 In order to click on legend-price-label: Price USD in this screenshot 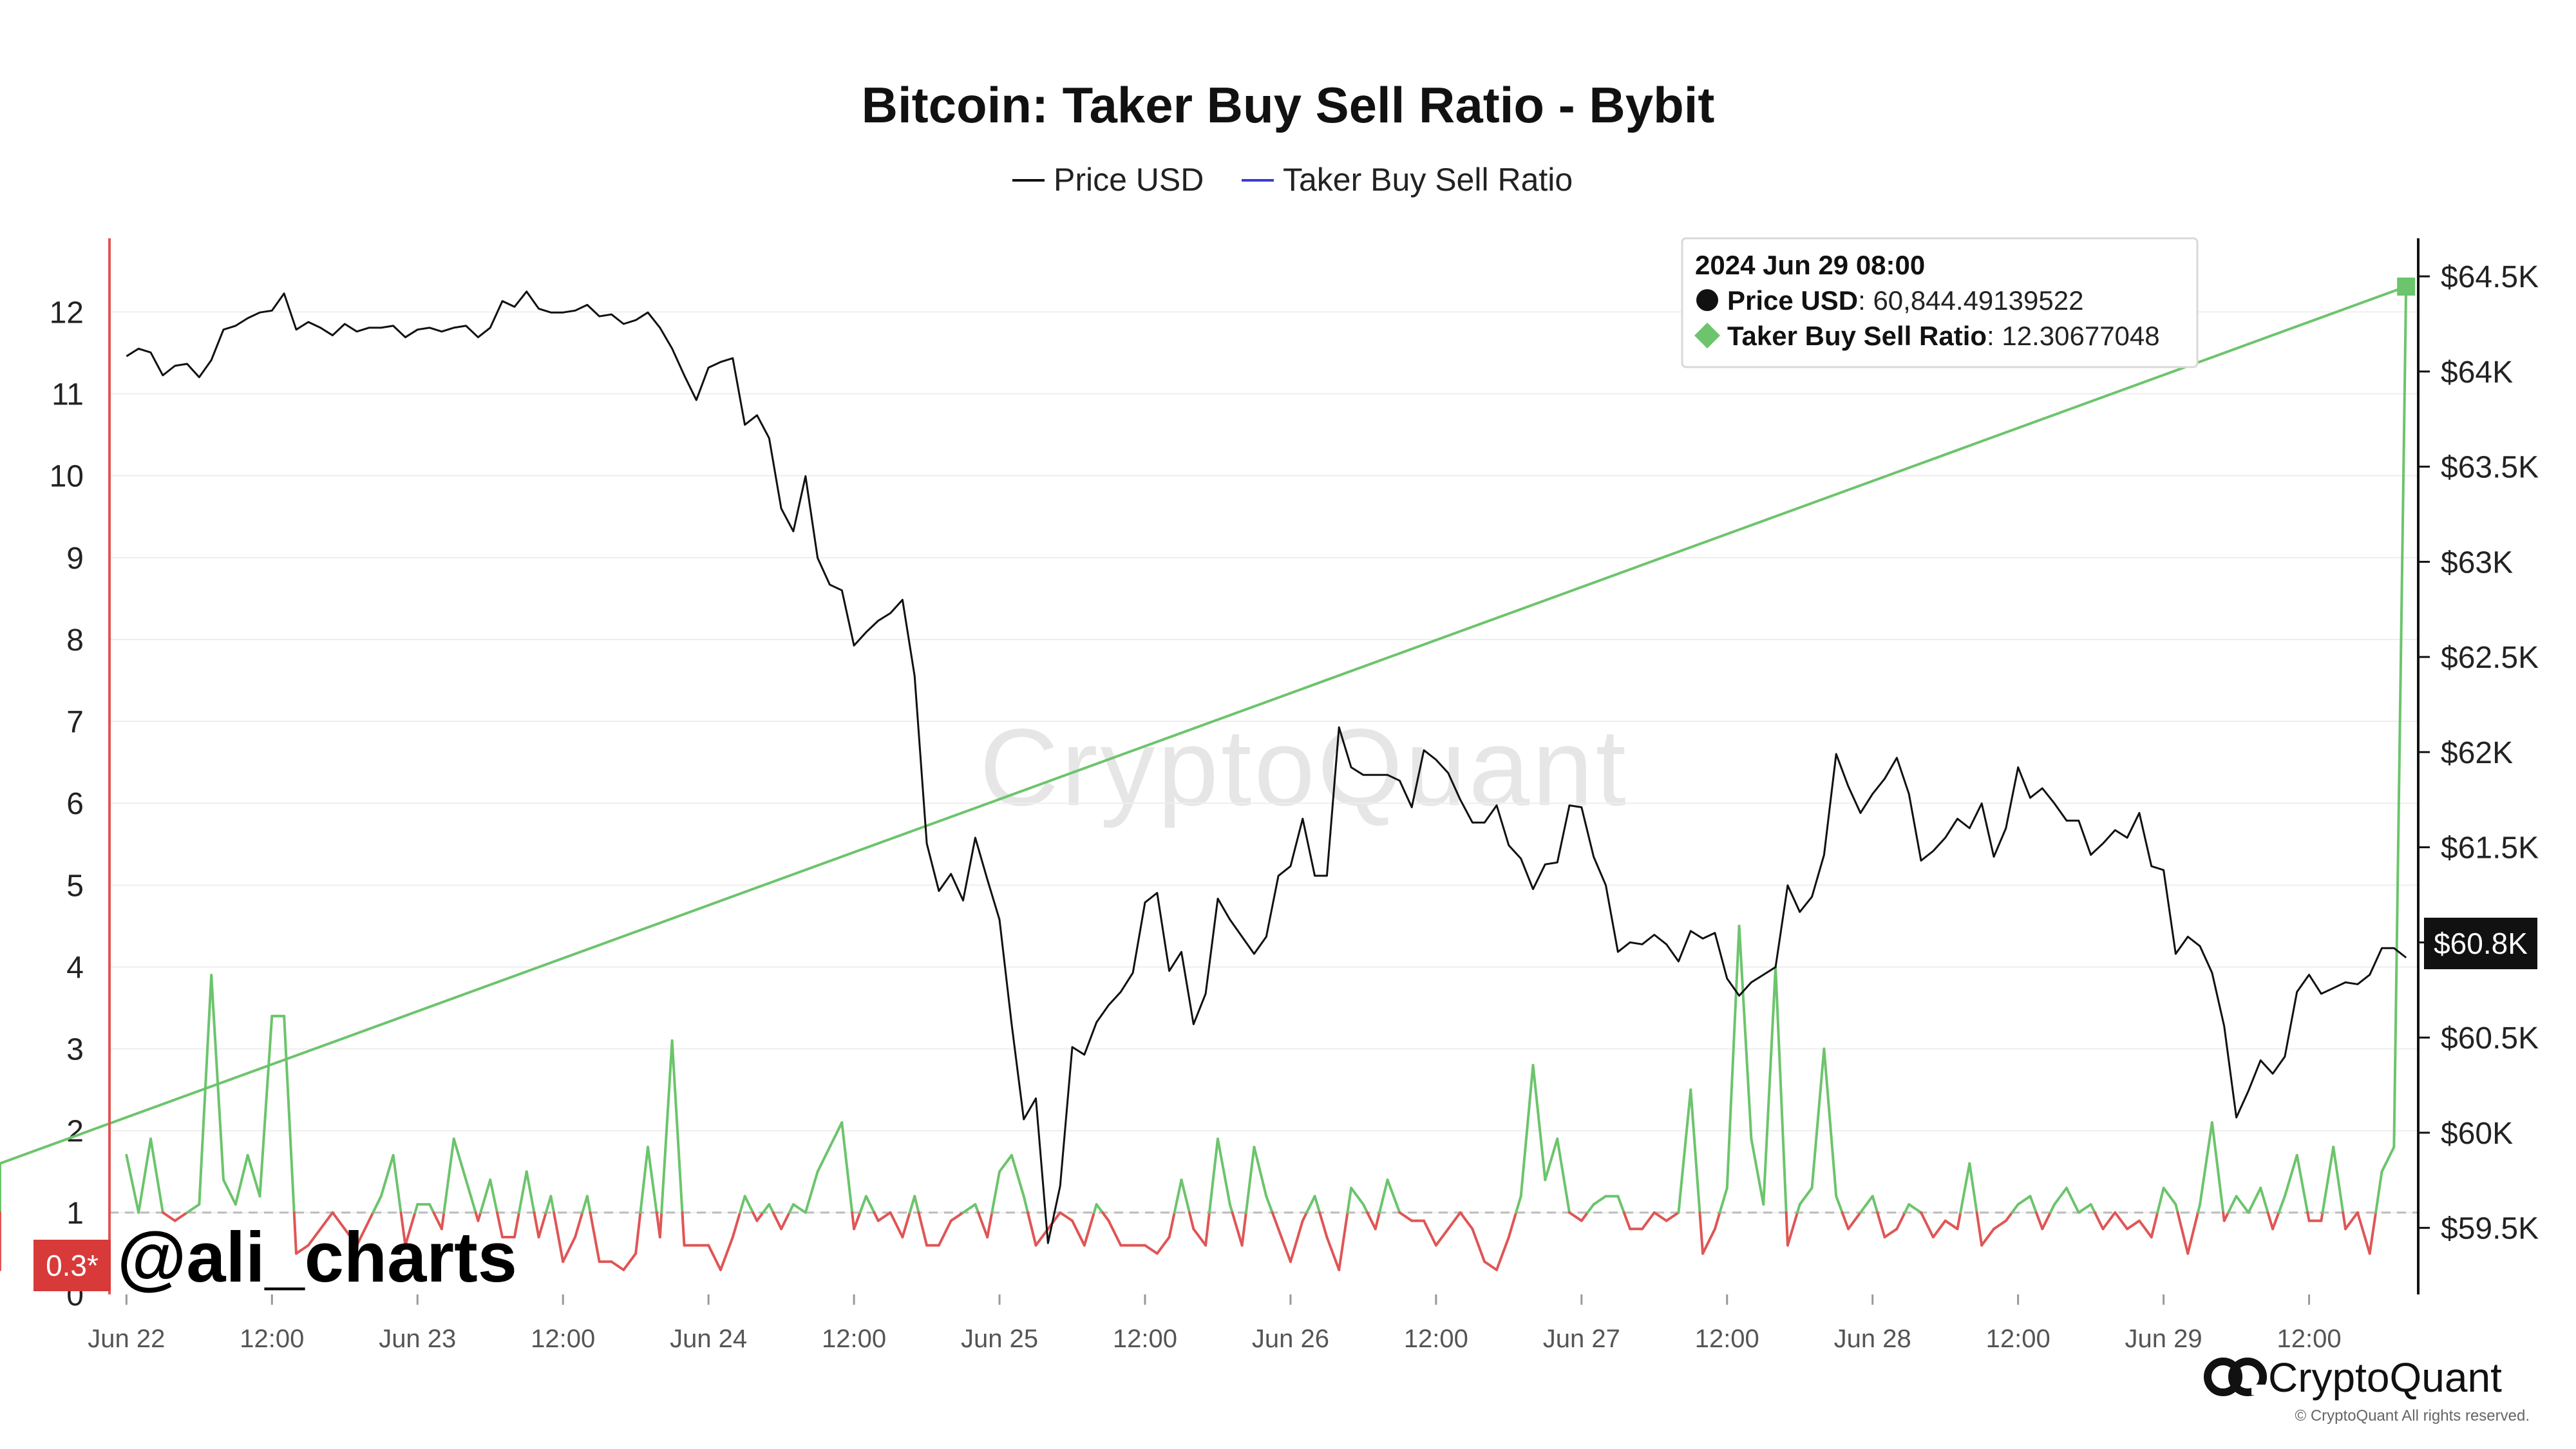, I will do `click(1129, 180)`.